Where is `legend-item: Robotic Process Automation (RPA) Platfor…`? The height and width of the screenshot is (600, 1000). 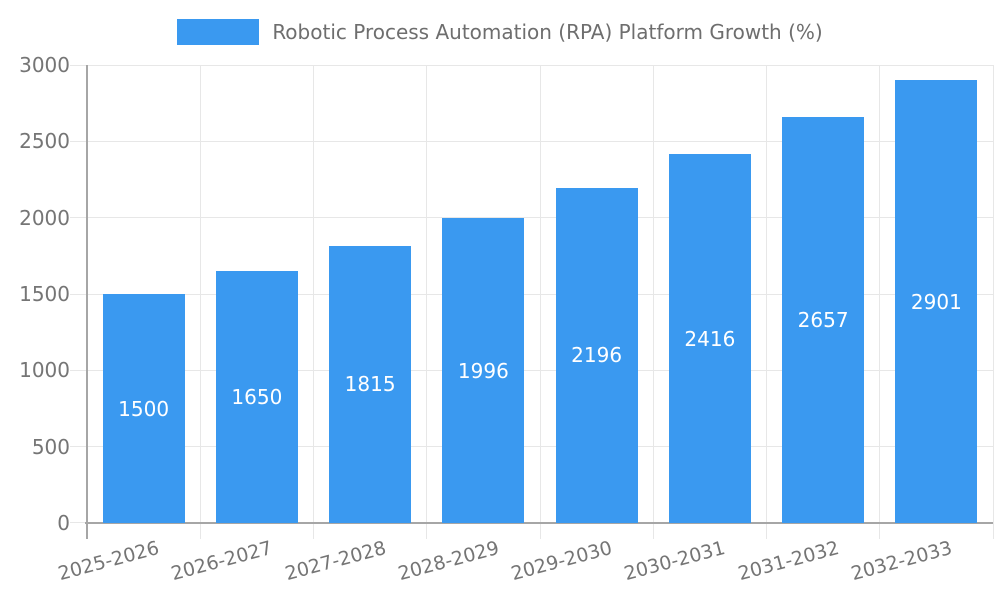 legend-item: Robotic Process Automation (RPA) Platfor… is located at coordinates (500, 32).